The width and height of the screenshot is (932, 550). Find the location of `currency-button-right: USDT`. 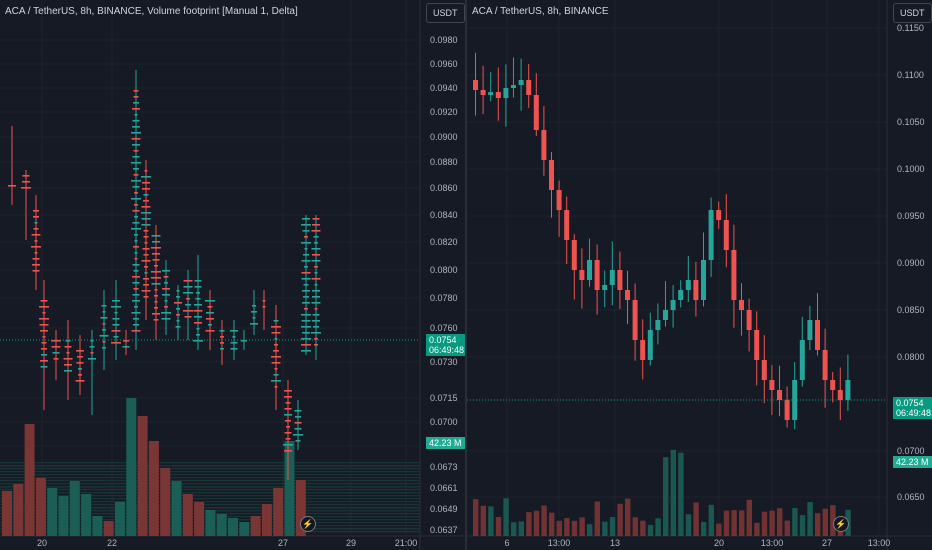

currency-button-right: USDT is located at coordinates (912, 13).